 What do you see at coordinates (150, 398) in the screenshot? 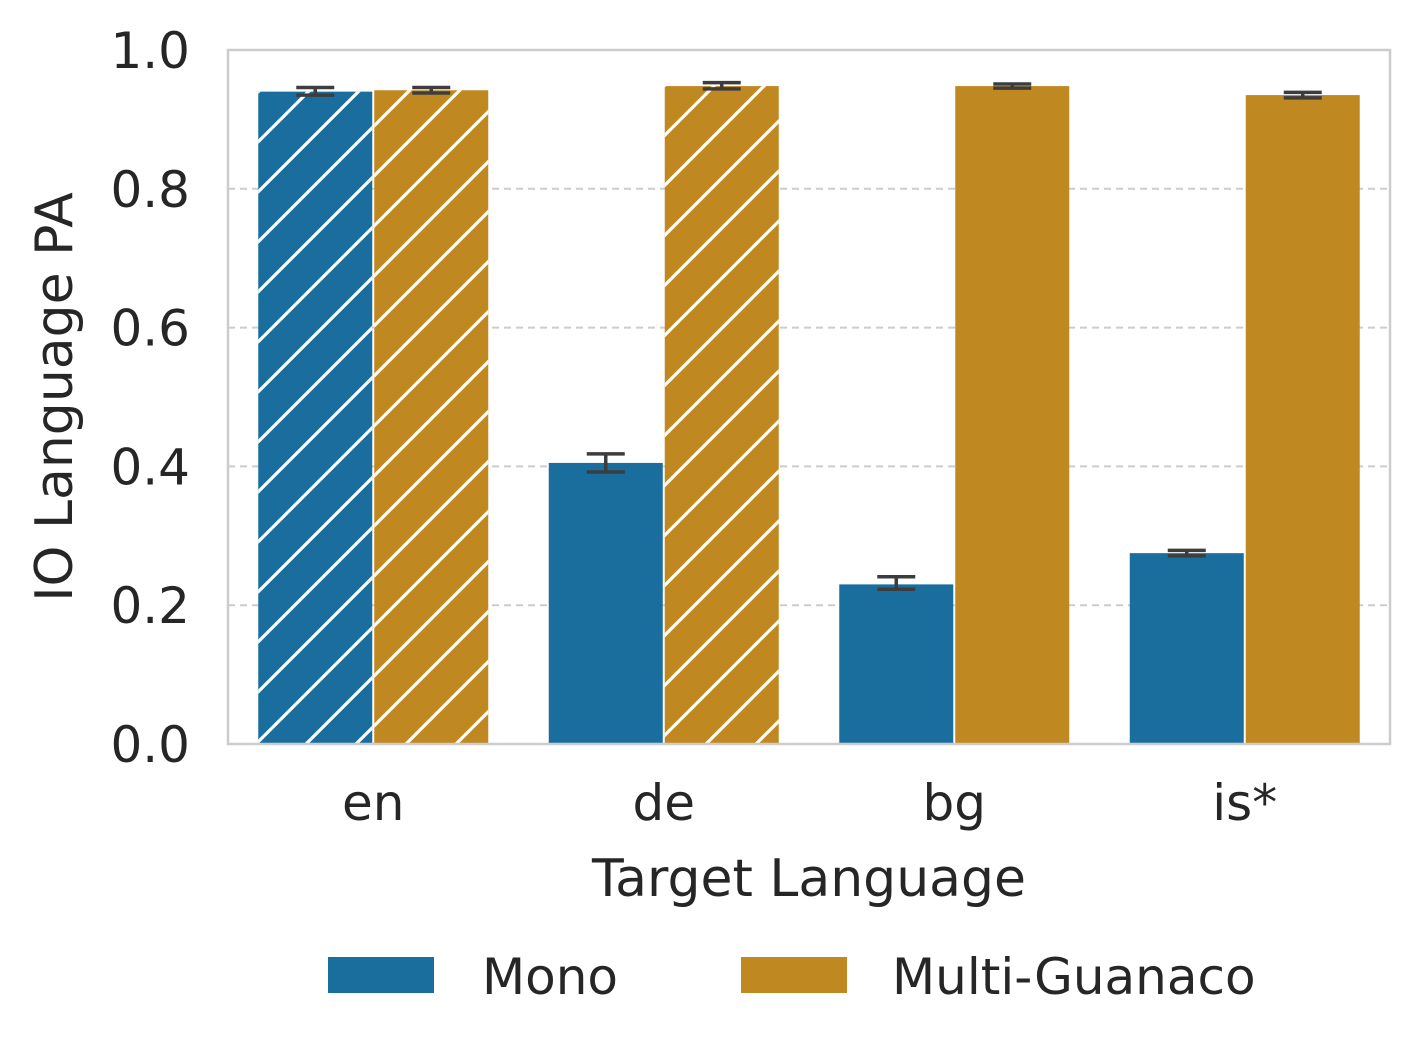
I see `y-tick-labels: 0.0 0.2 0.4 0.6 0.8 1.0` at bounding box center [150, 398].